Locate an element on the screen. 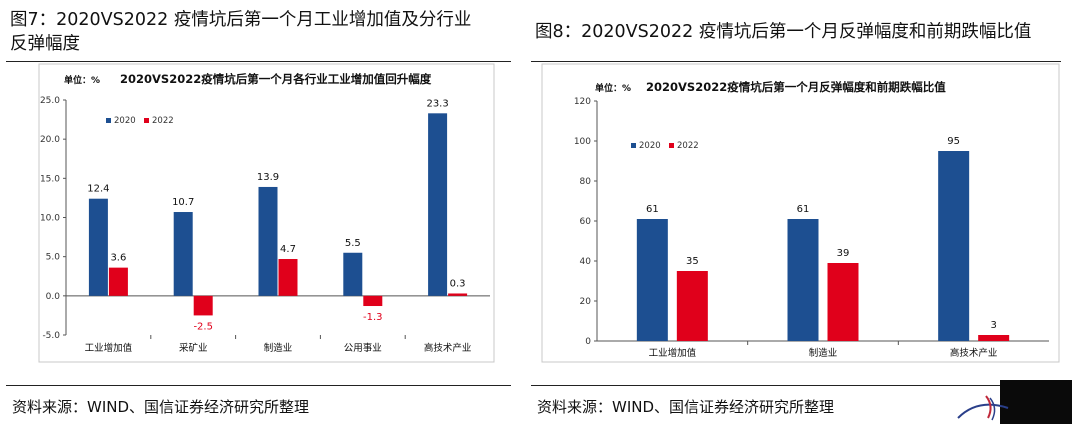 The image size is (1080, 428). figure-8-top-rule is located at coordinates (796, 61).